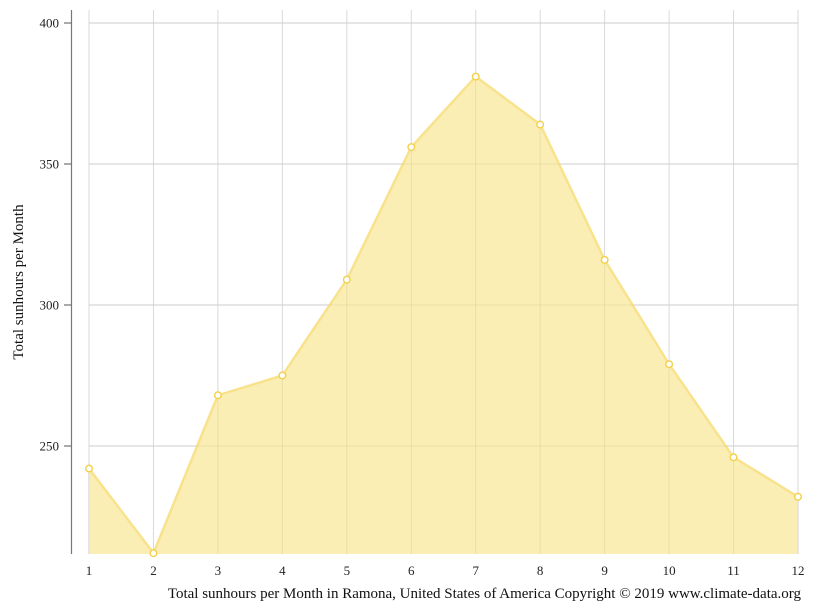 The image size is (815, 611). I want to click on y-axis-title: Total sunhours per Month, so click(19, 282).